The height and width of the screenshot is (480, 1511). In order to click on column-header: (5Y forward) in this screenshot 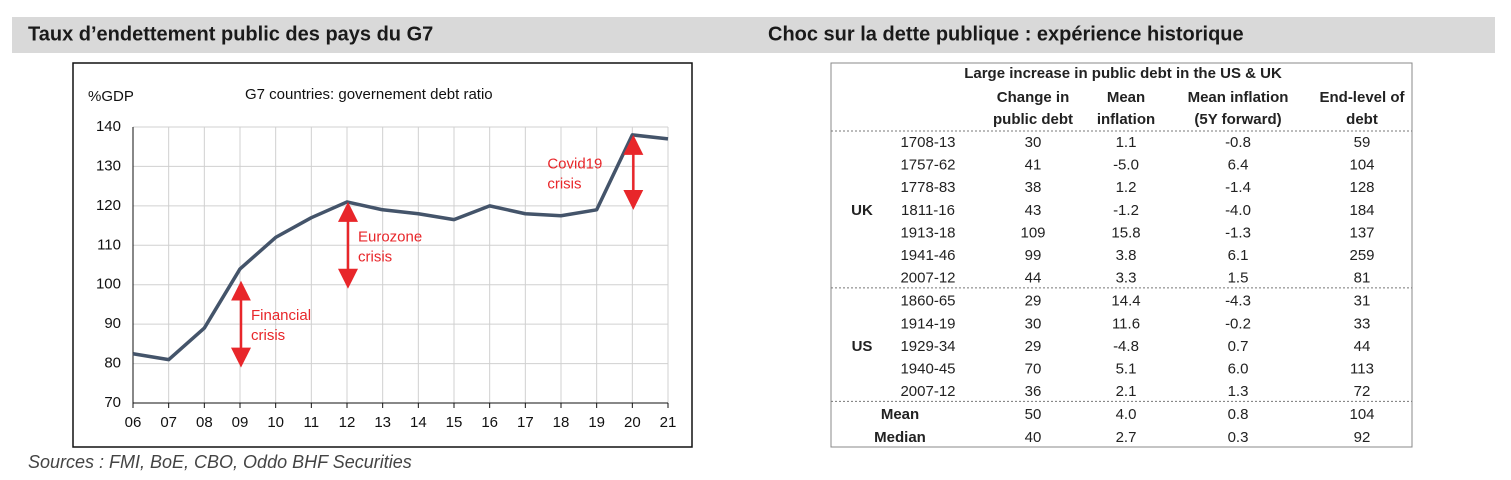, I will do `click(1237, 119)`.